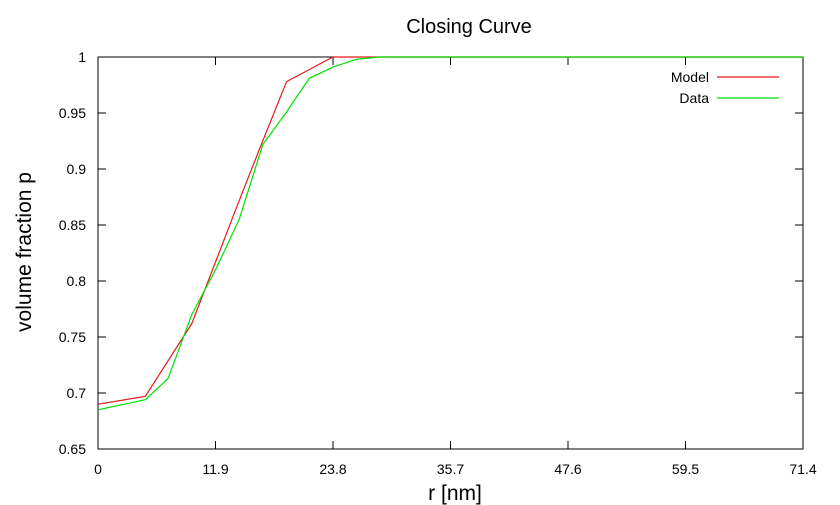 The image size is (840, 505). What do you see at coordinates (685, 469) in the screenshot?
I see `x-tick-label: 59.5` at bounding box center [685, 469].